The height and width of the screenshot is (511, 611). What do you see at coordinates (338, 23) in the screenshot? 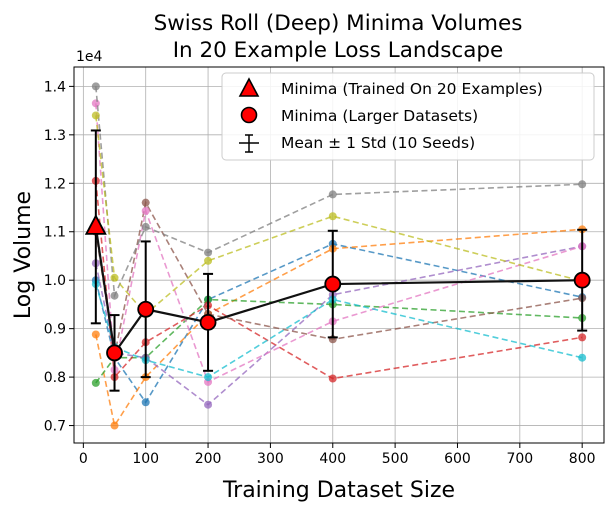
I see `chart-title-line-1: Swiss Roll (Deep) Minima Volumes` at bounding box center [338, 23].